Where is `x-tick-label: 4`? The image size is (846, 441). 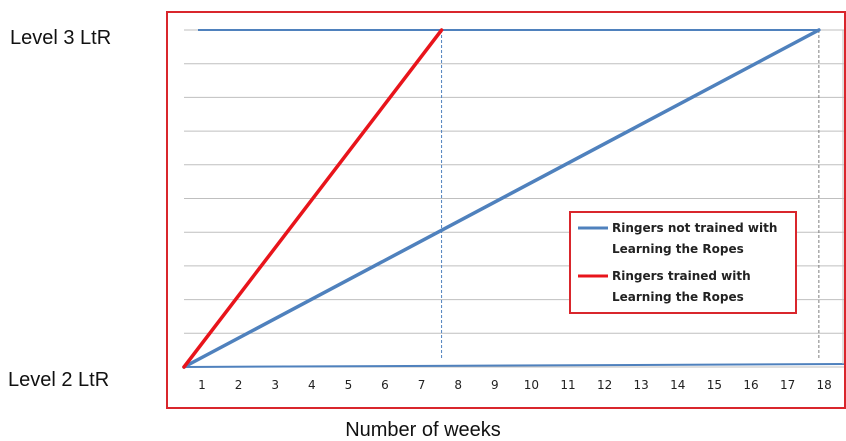
x-tick-label: 4 is located at coordinates (312, 385).